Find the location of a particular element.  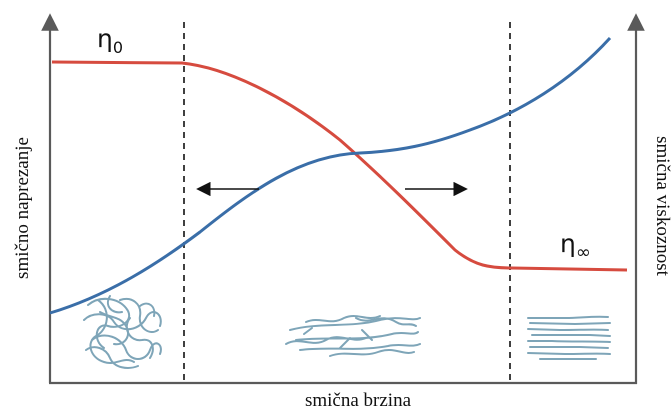

partially-aligned-fibers-icon is located at coordinates (353, 336).